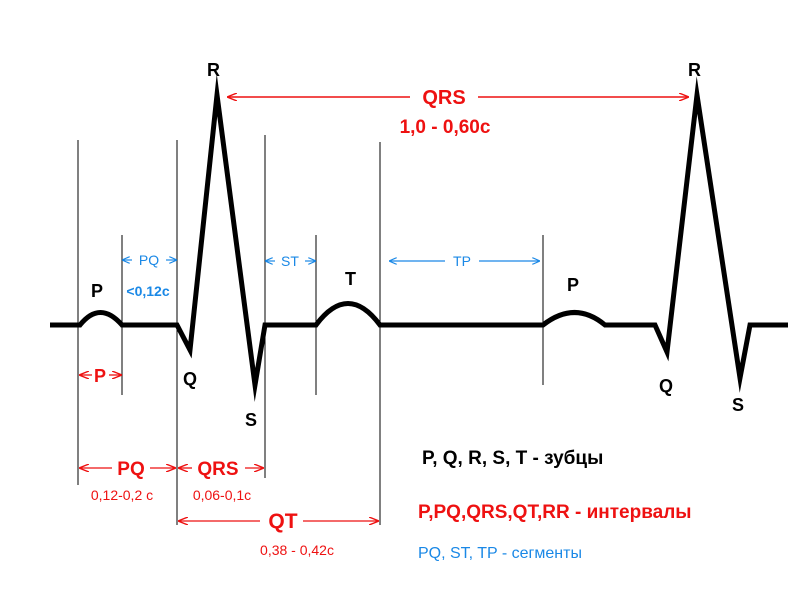  What do you see at coordinates (130, 469) in the screenshot?
I see `pq-interval-label: PQ` at bounding box center [130, 469].